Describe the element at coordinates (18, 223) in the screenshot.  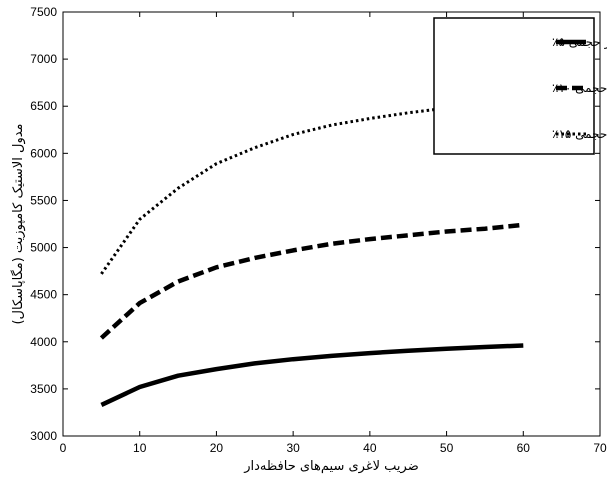
I see `y-axis-title: مدول الاستیک کامپوزیت (مگاپاسکال)` at that location.